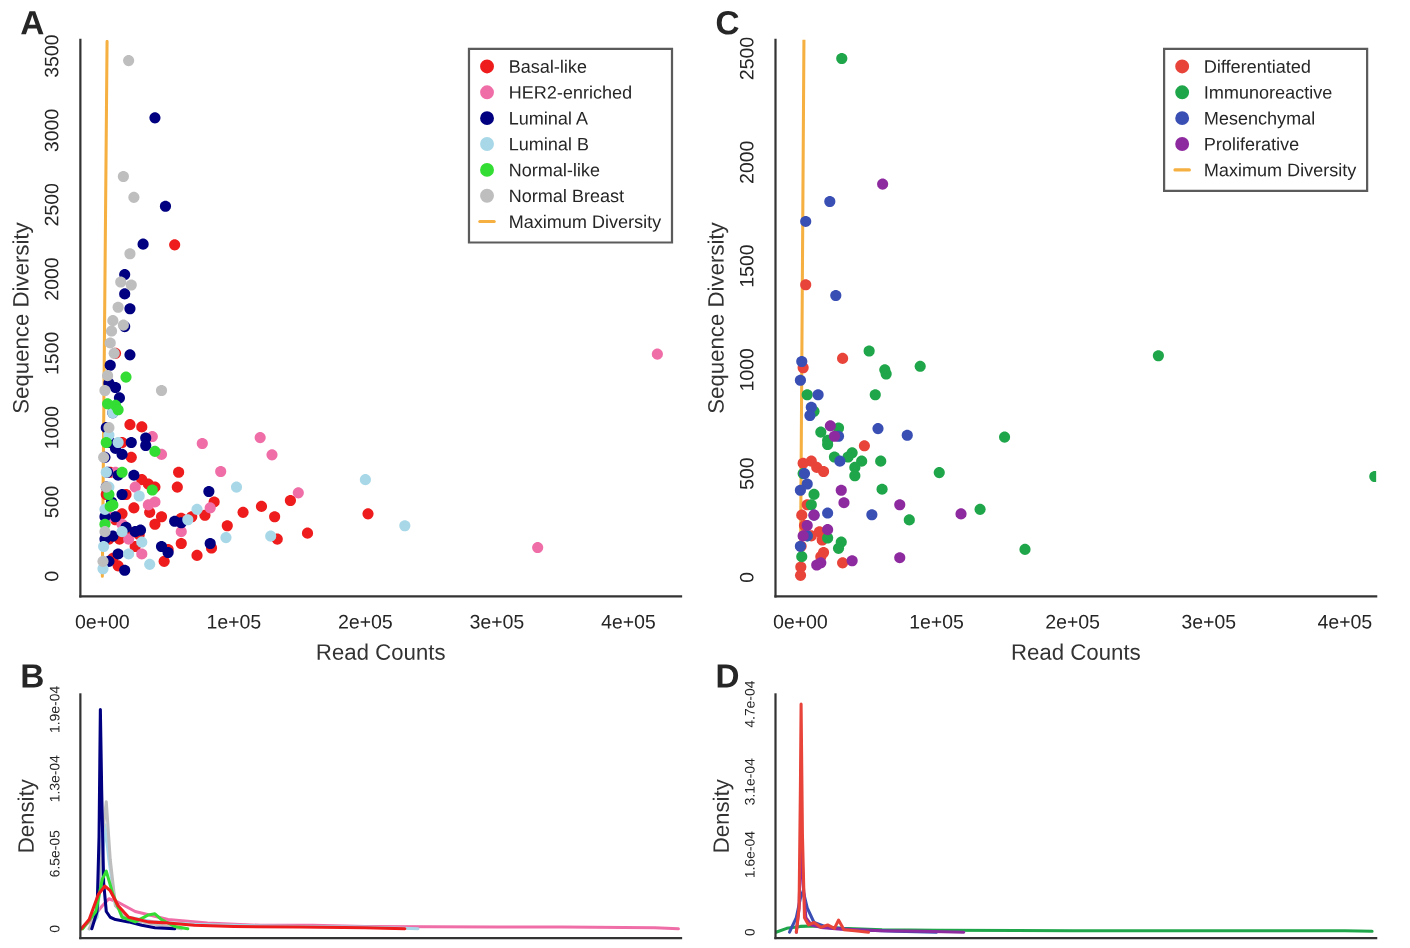 This screenshot has width=1410, height=948. I want to click on y-tick-label: 3000, so click(51, 130).